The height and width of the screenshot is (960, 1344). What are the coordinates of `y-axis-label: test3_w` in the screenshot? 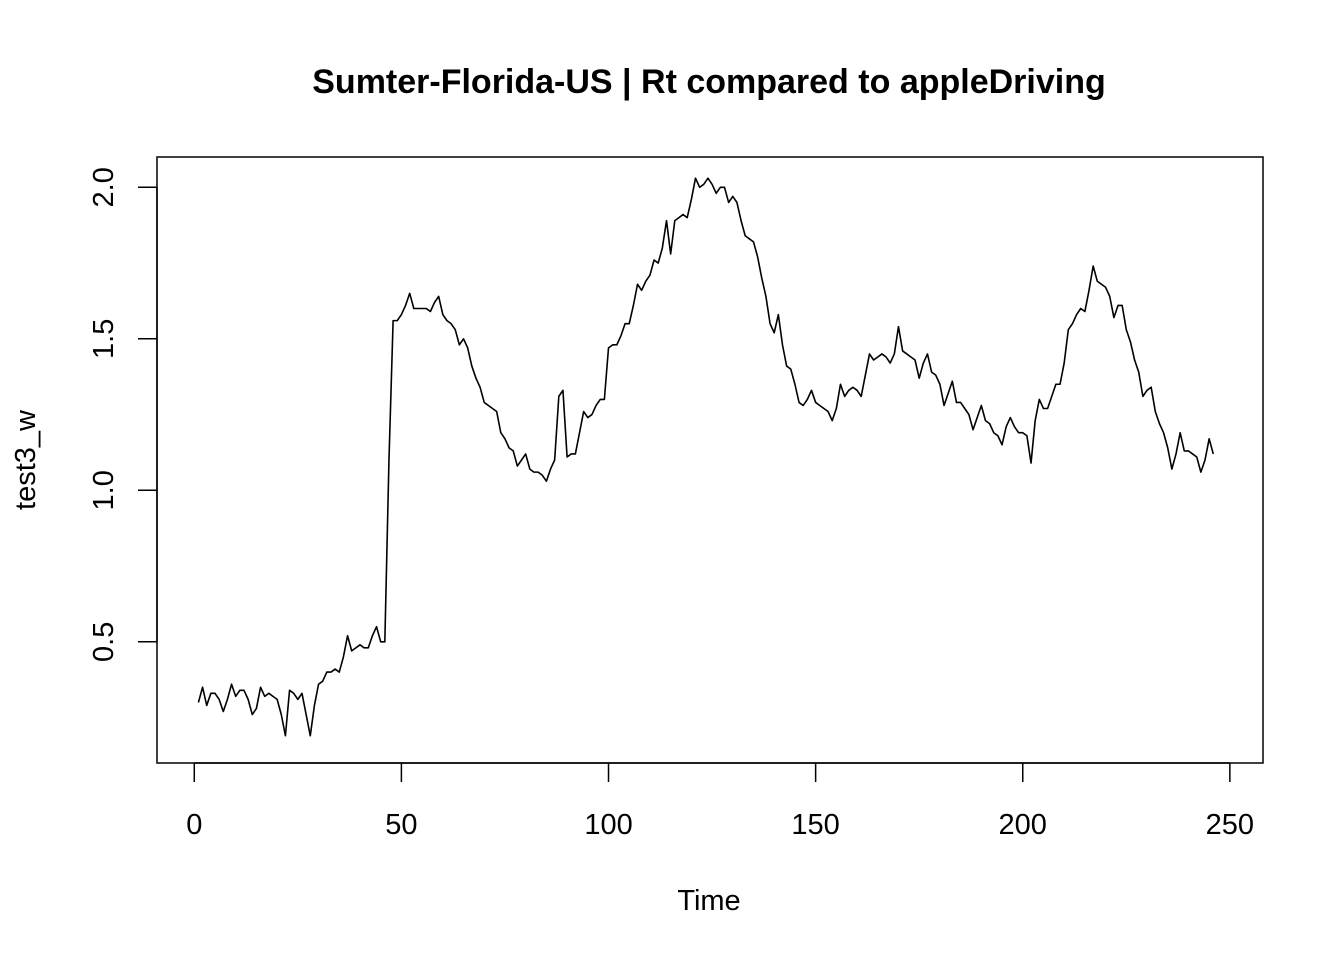 It's located at (26, 459).